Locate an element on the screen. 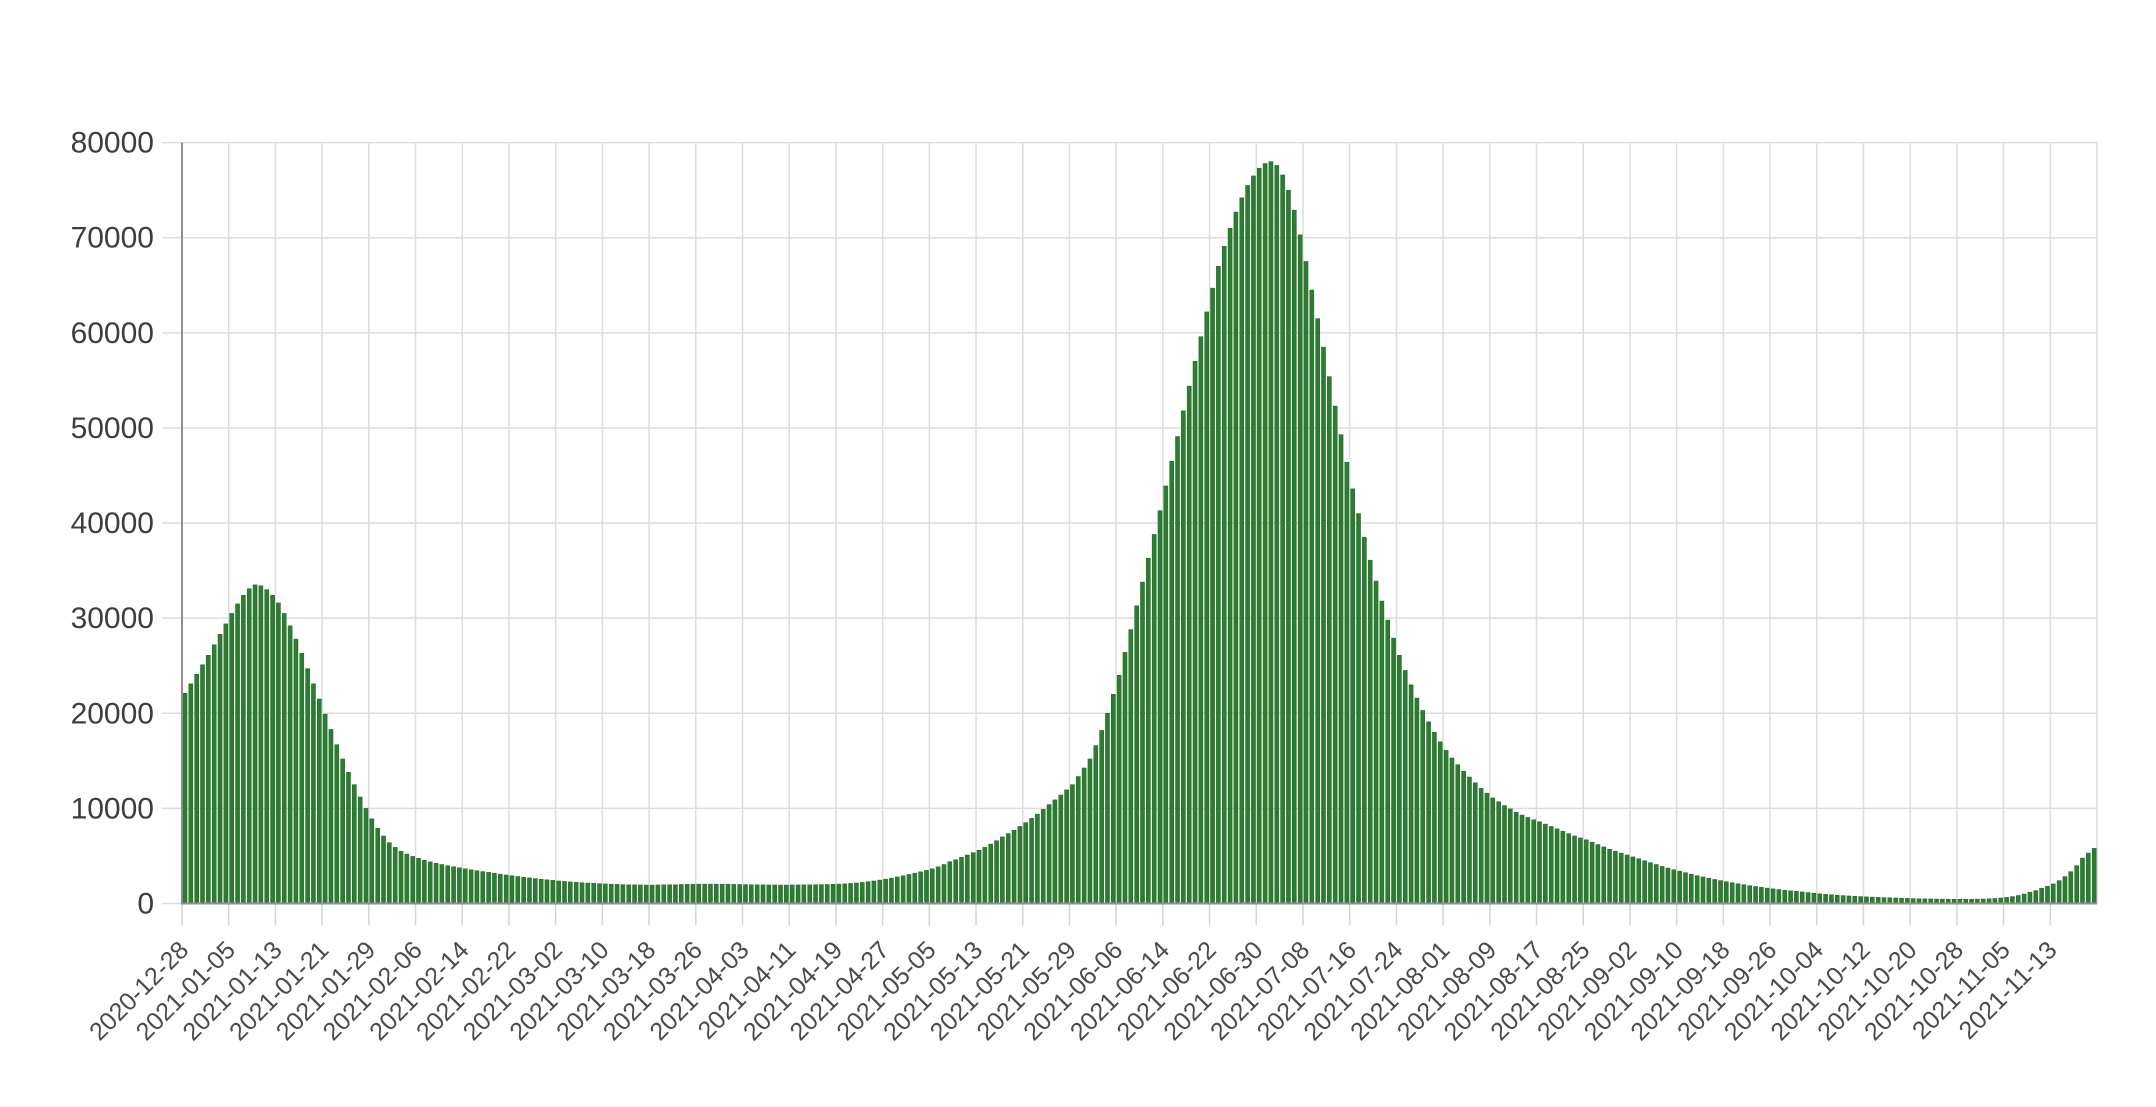 This screenshot has height=1107, width=2156. y-axis-tick-label: 20000 is located at coordinates (112, 713).